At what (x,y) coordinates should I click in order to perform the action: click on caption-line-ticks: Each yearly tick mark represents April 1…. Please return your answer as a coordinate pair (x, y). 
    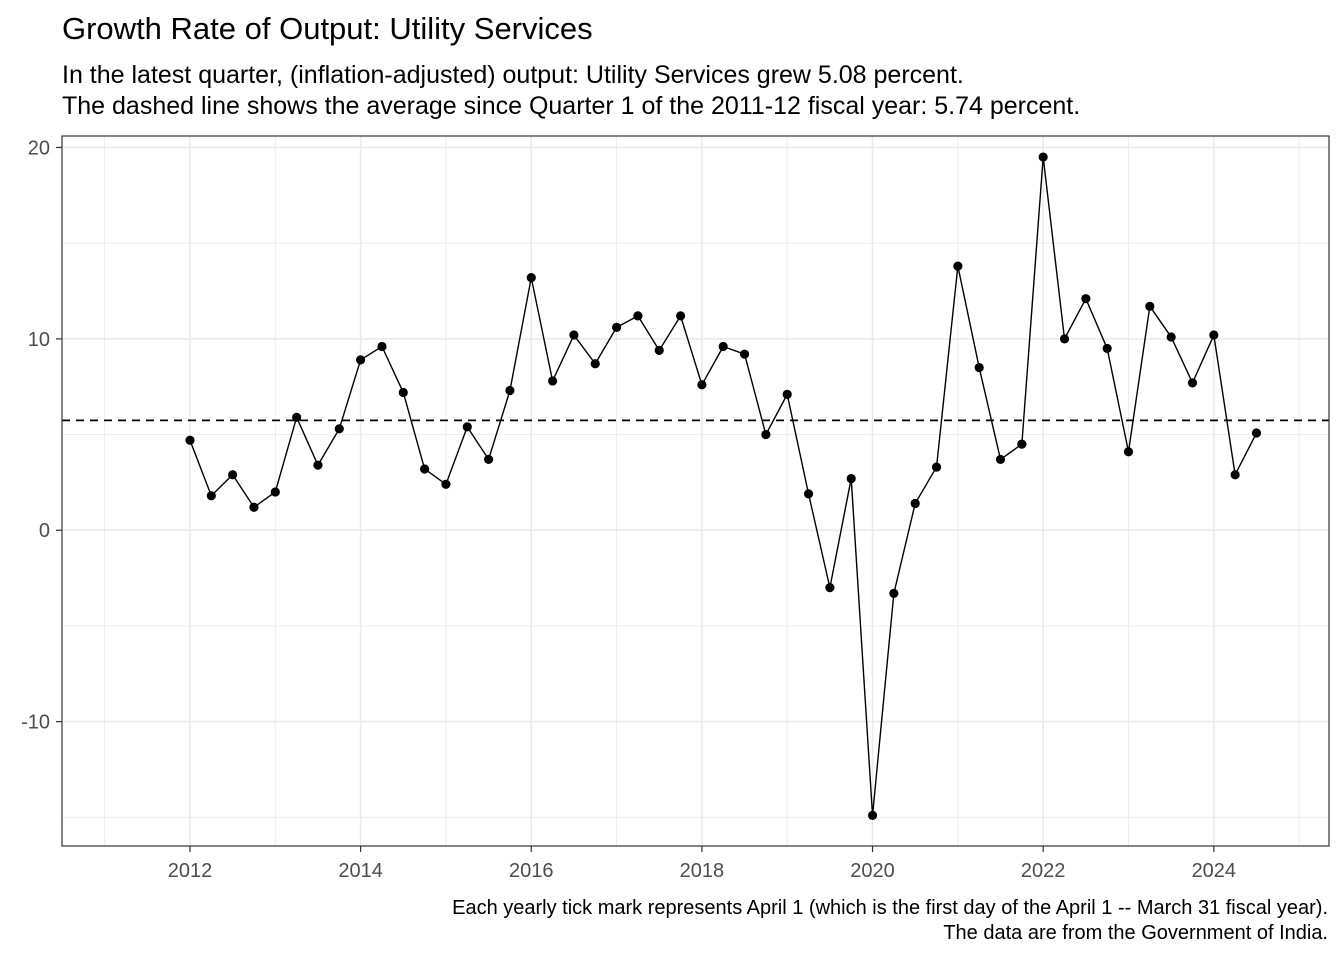
    Looking at the image, I should click on (890, 908).